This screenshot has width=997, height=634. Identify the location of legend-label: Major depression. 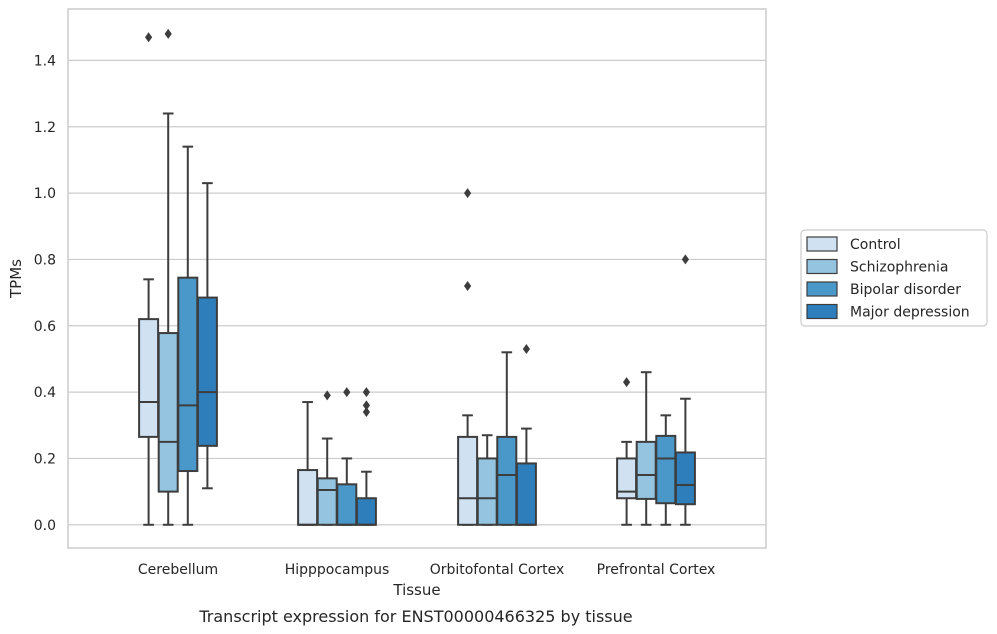
(910, 313).